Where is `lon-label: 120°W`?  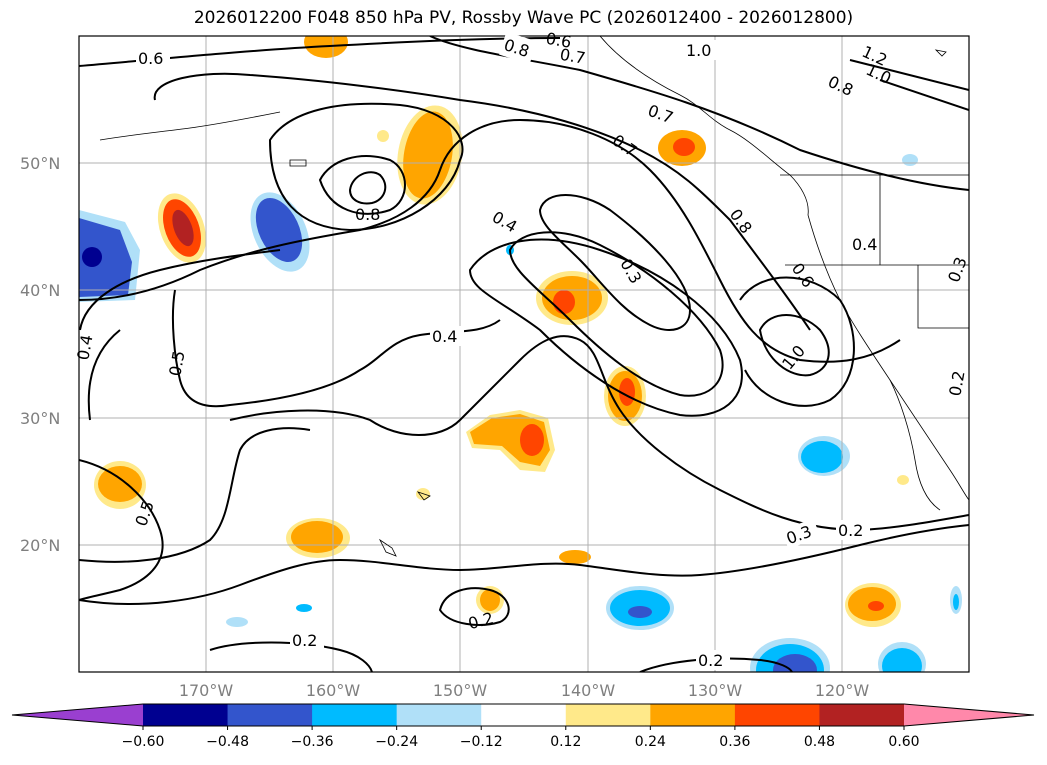
lon-label: 120°W is located at coordinates (842, 690).